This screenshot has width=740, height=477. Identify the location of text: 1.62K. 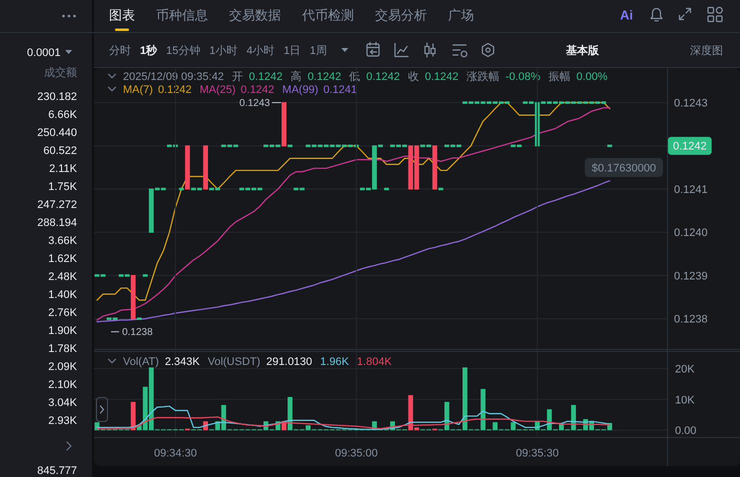
(63, 258).